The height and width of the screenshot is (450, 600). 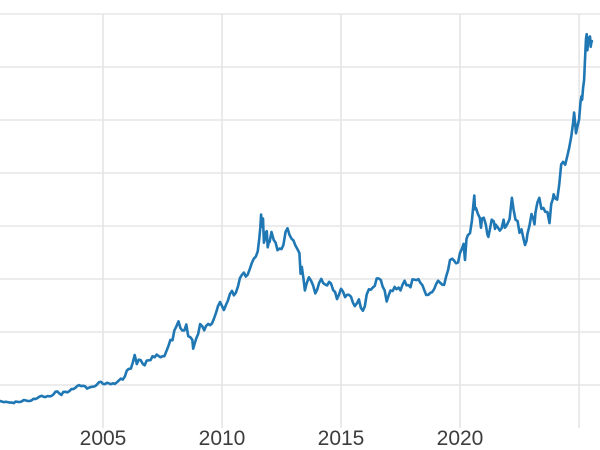 I want to click on x-tick-label: 2020, so click(x=460, y=438).